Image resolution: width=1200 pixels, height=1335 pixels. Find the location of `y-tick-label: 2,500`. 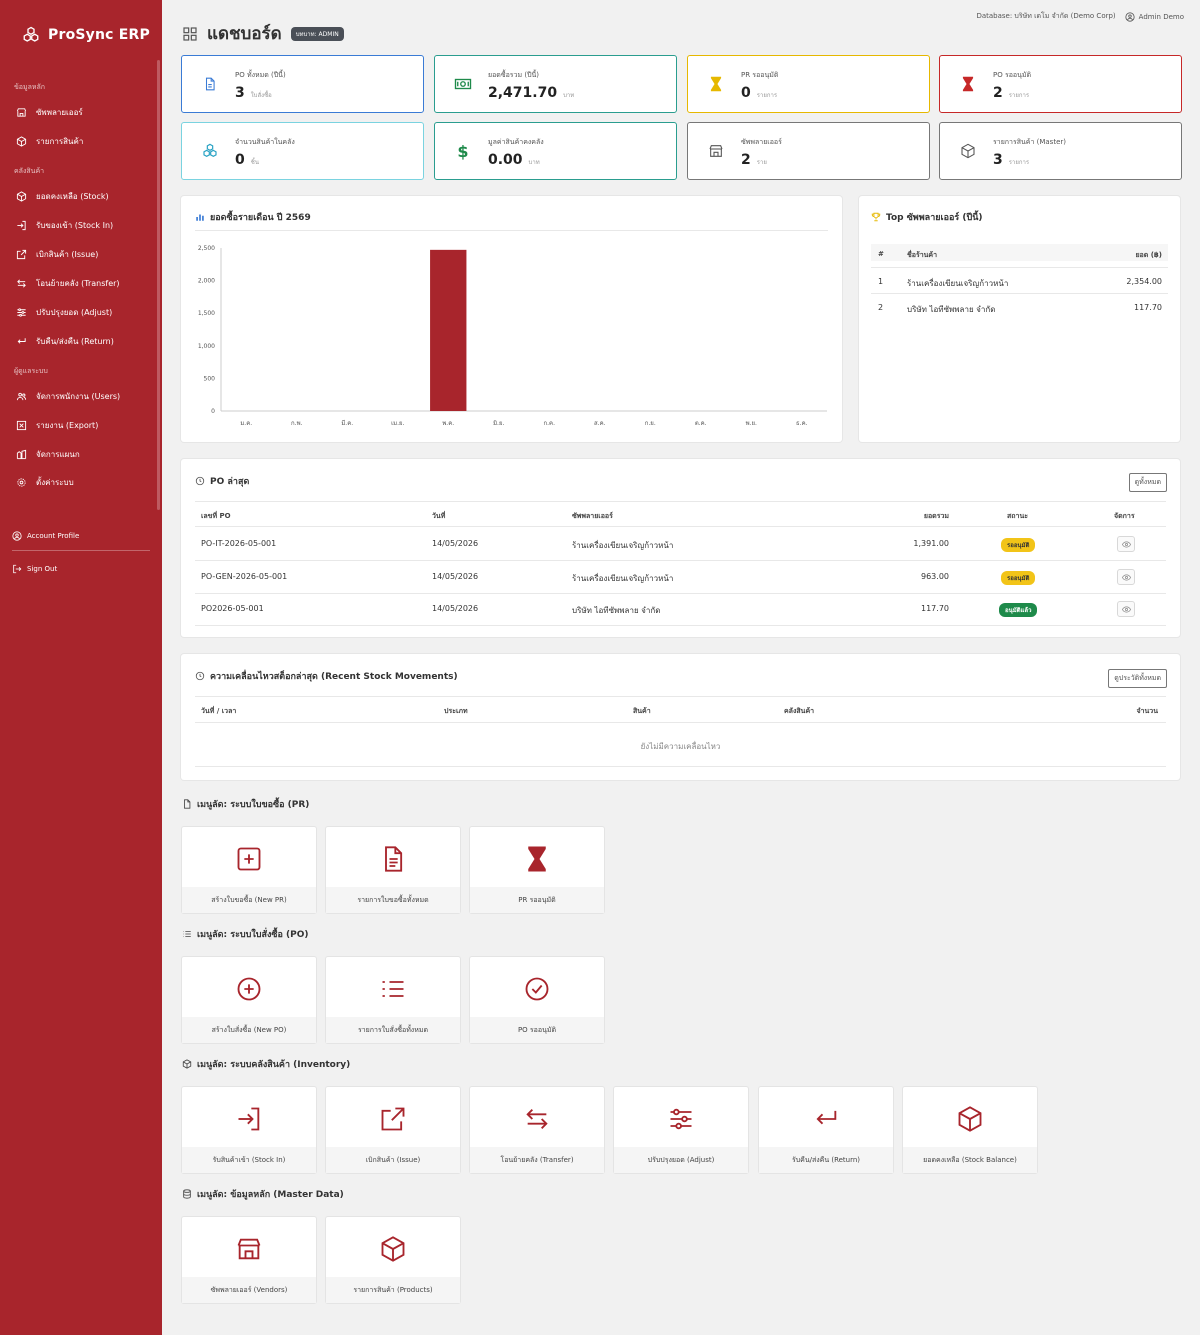

y-tick-label: 2,500 is located at coordinates (206, 248).